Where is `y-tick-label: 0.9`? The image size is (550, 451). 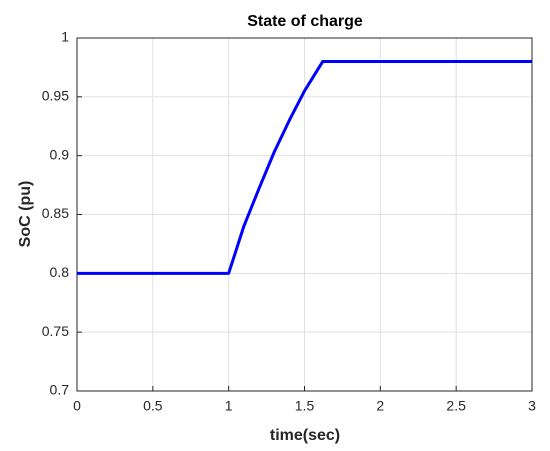 y-tick-label: 0.9 is located at coordinates (60, 154).